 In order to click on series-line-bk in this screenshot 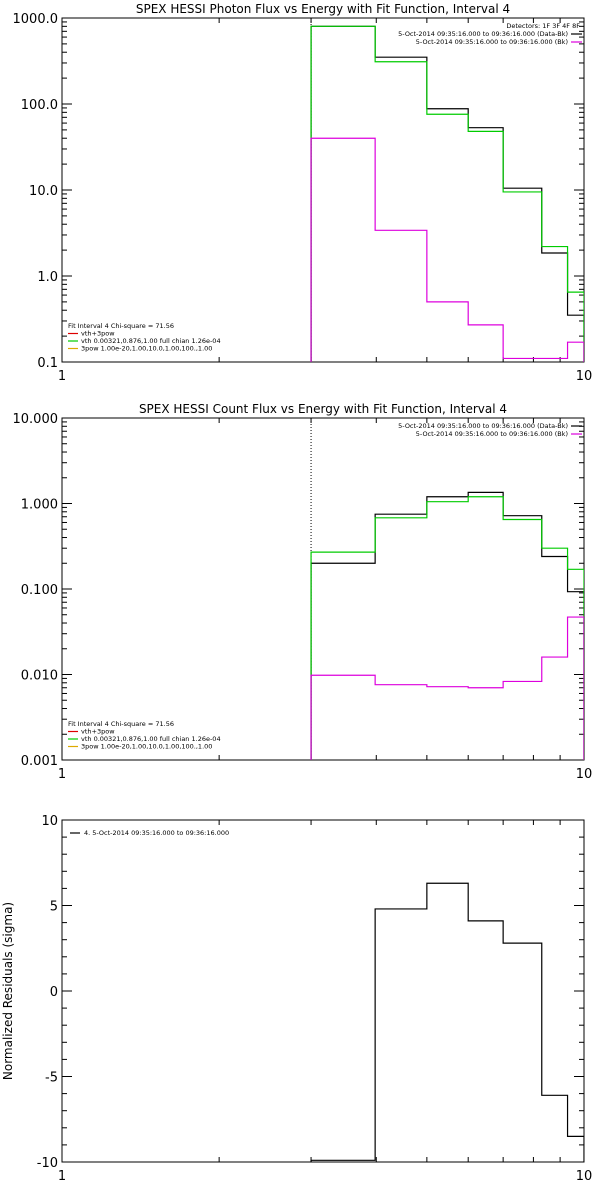, I will do `click(447, 249)`.